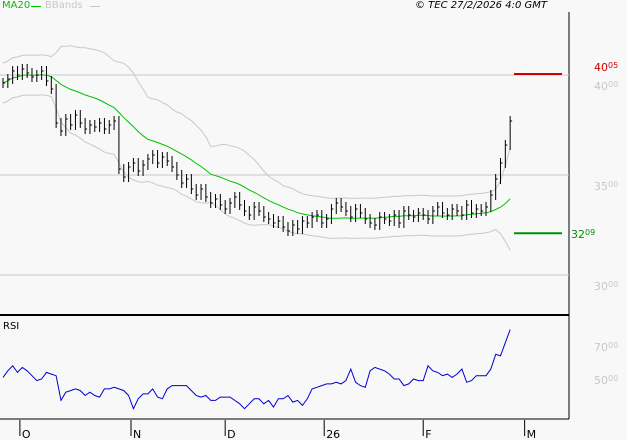  What do you see at coordinates (606, 67) in the screenshot?
I see `price-level-label: 4005` at bounding box center [606, 67].